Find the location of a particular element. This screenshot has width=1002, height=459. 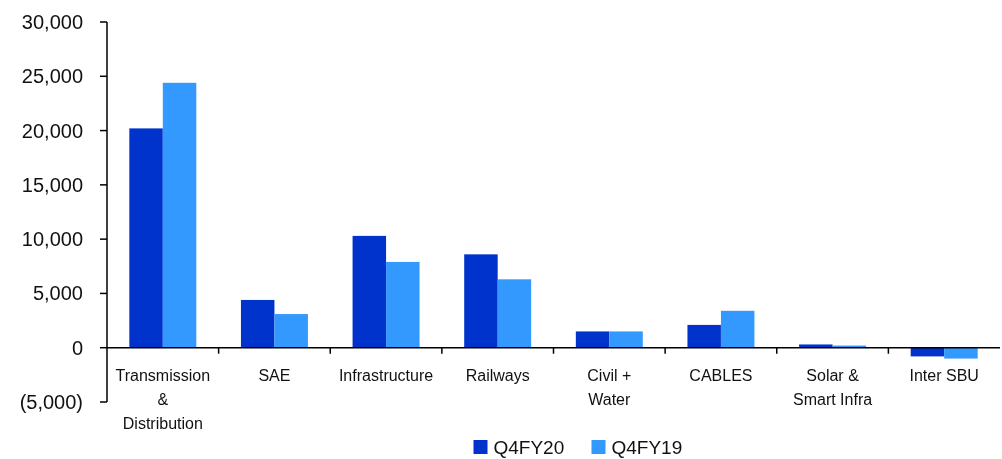

x-tick-label: SAE is located at coordinates (274, 375).